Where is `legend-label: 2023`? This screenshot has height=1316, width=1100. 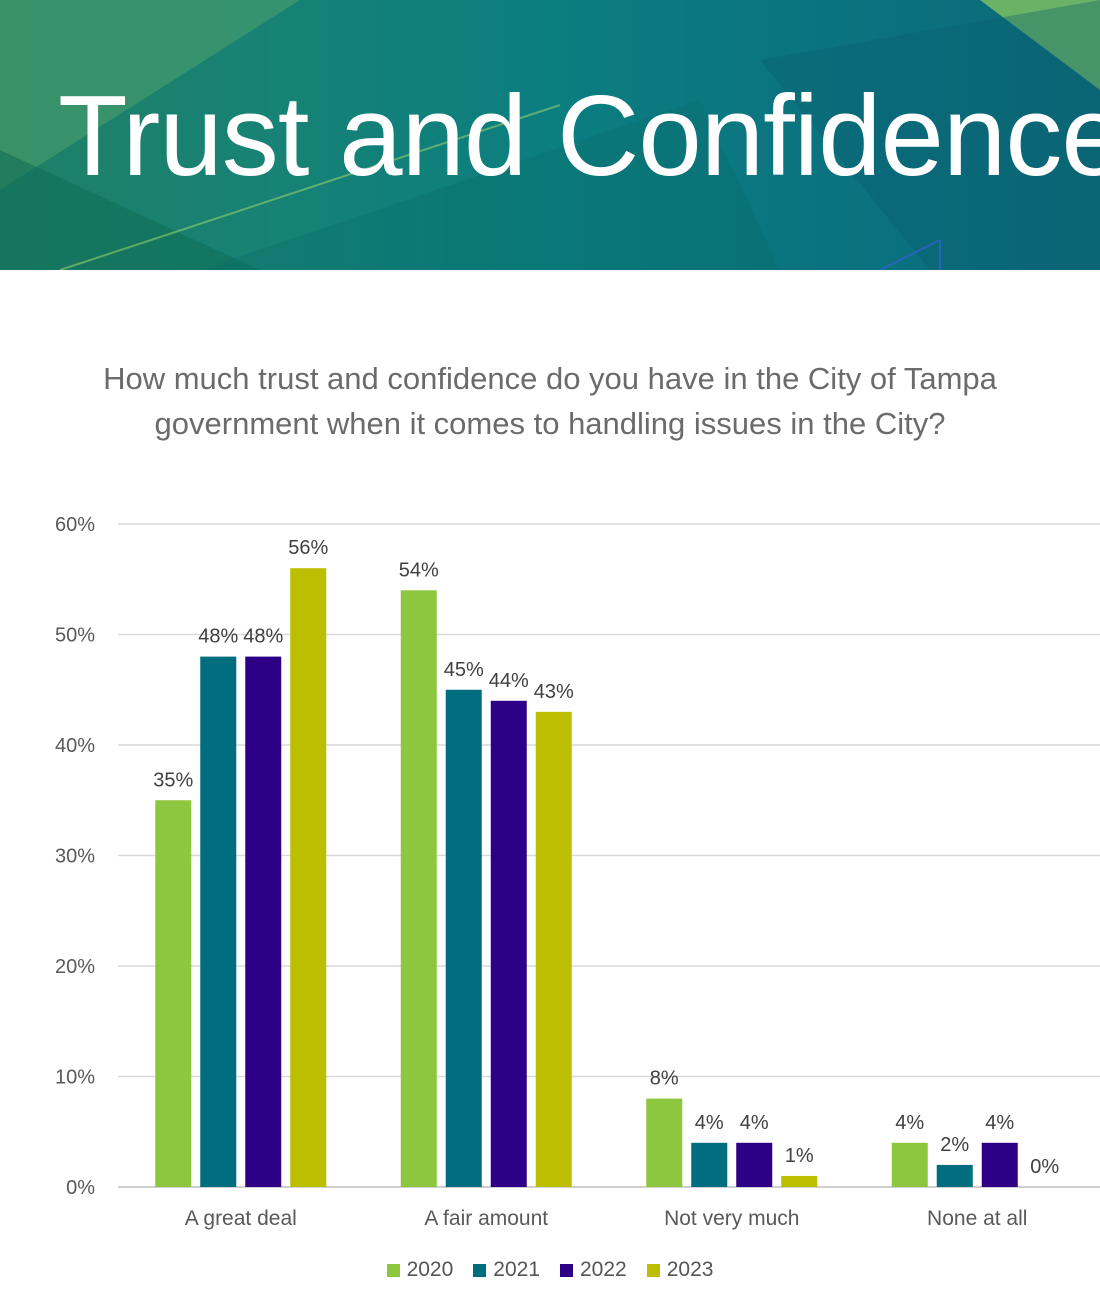 legend-label: 2023 is located at coordinates (690, 1269).